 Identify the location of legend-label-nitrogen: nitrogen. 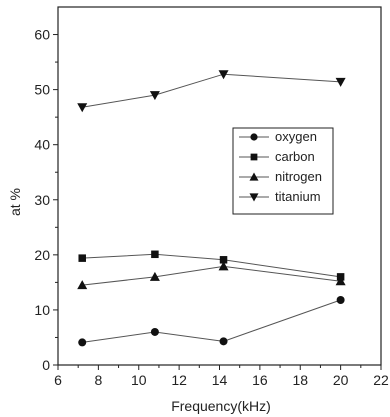
(298, 176).